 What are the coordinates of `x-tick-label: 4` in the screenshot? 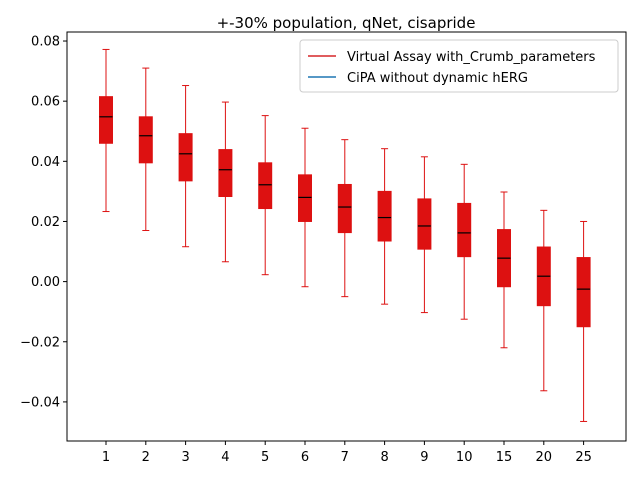 It's located at (225, 457).